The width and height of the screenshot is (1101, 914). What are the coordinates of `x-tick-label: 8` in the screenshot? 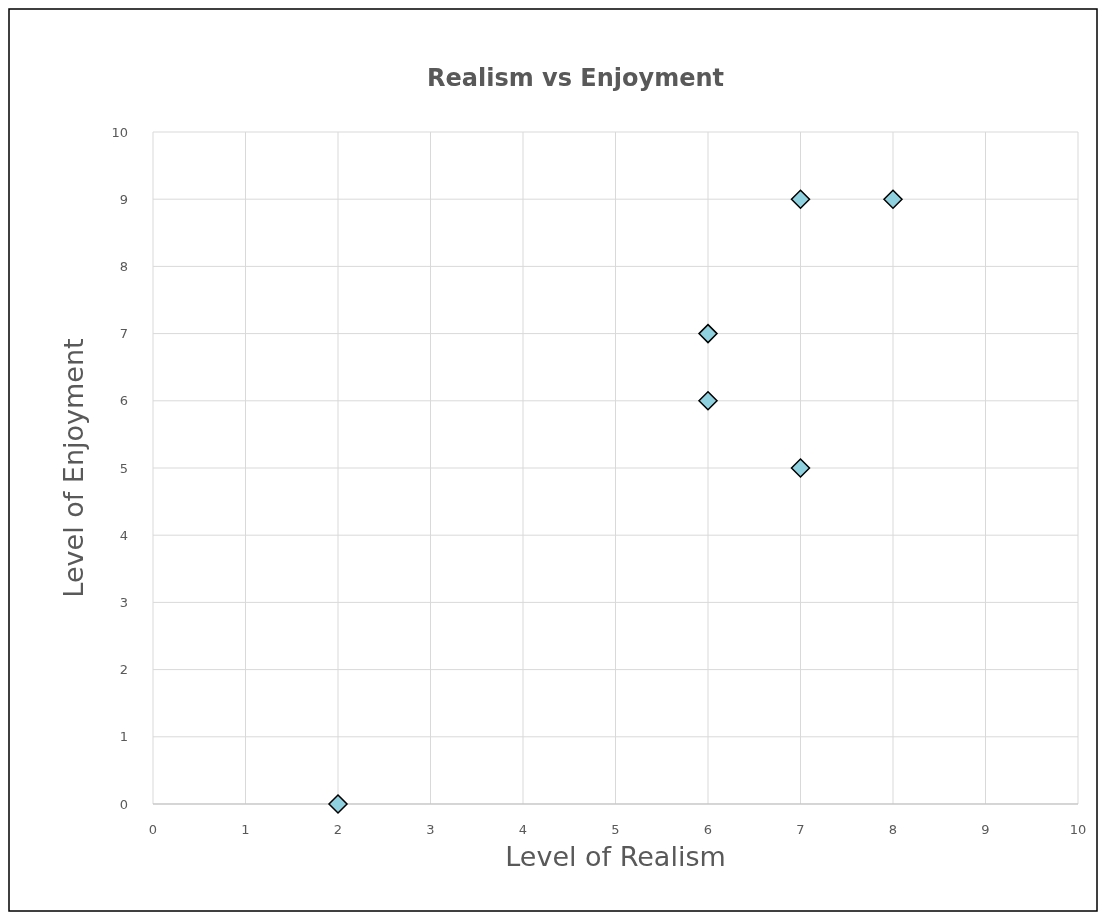 It's located at (893, 829).